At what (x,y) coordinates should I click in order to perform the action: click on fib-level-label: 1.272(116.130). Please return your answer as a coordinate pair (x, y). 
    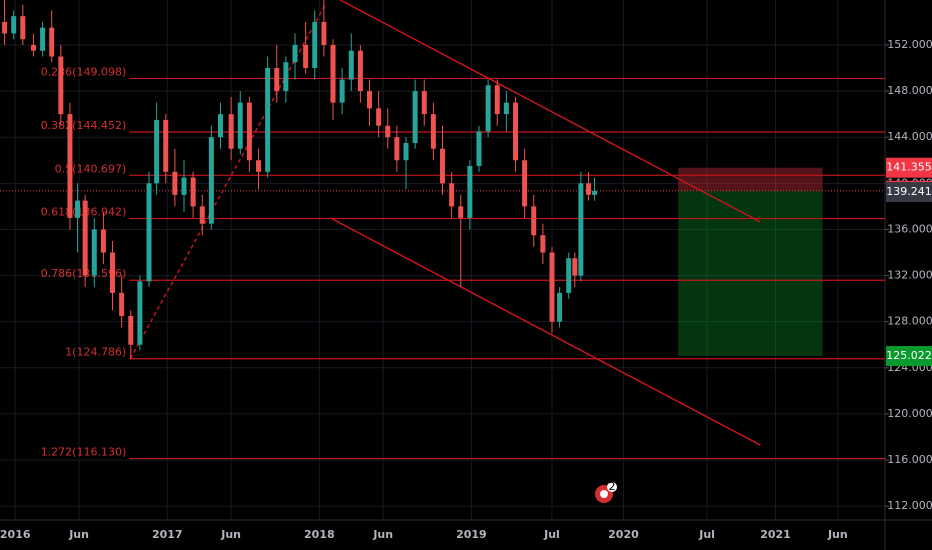
    Looking at the image, I should click on (84, 452).